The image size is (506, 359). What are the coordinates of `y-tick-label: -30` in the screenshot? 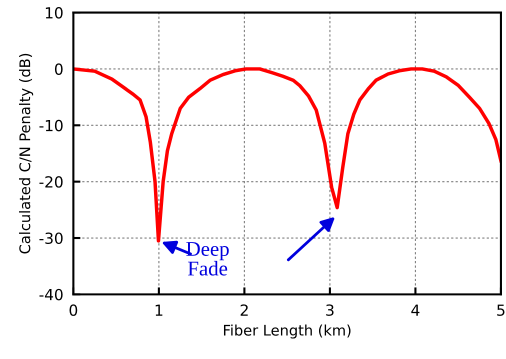 It's located at (51, 238).